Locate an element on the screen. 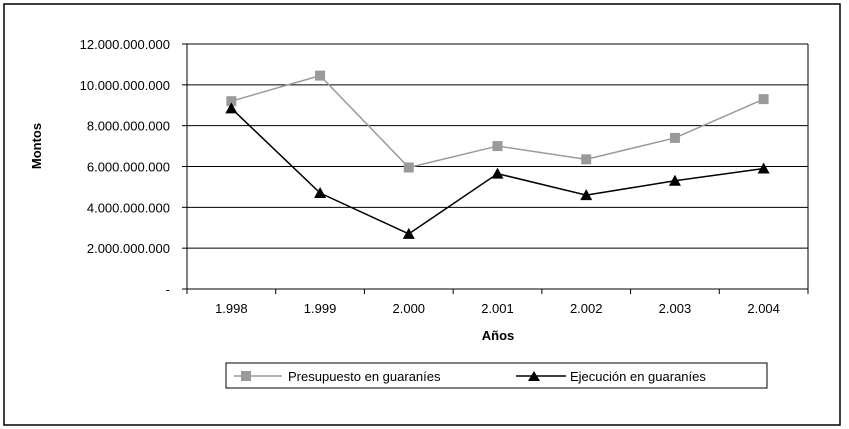 The width and height of the screenshot is (849, 429). legend-label-presupuesto: Presupuesto en guaraníes is located at coordinates (364, 376).